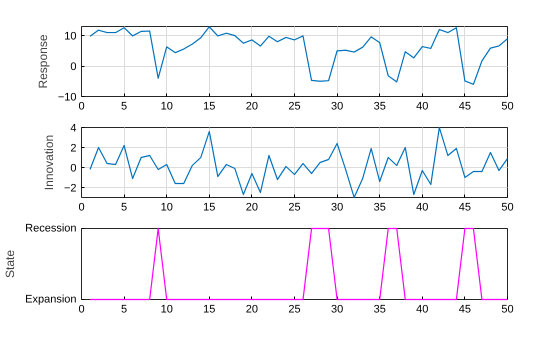 This screenshot has height=337, width=560. What do you see at coordinates (73, 148) in the screenshot?
I see `y-tick-label: 2` at bounding box center [73, 148].